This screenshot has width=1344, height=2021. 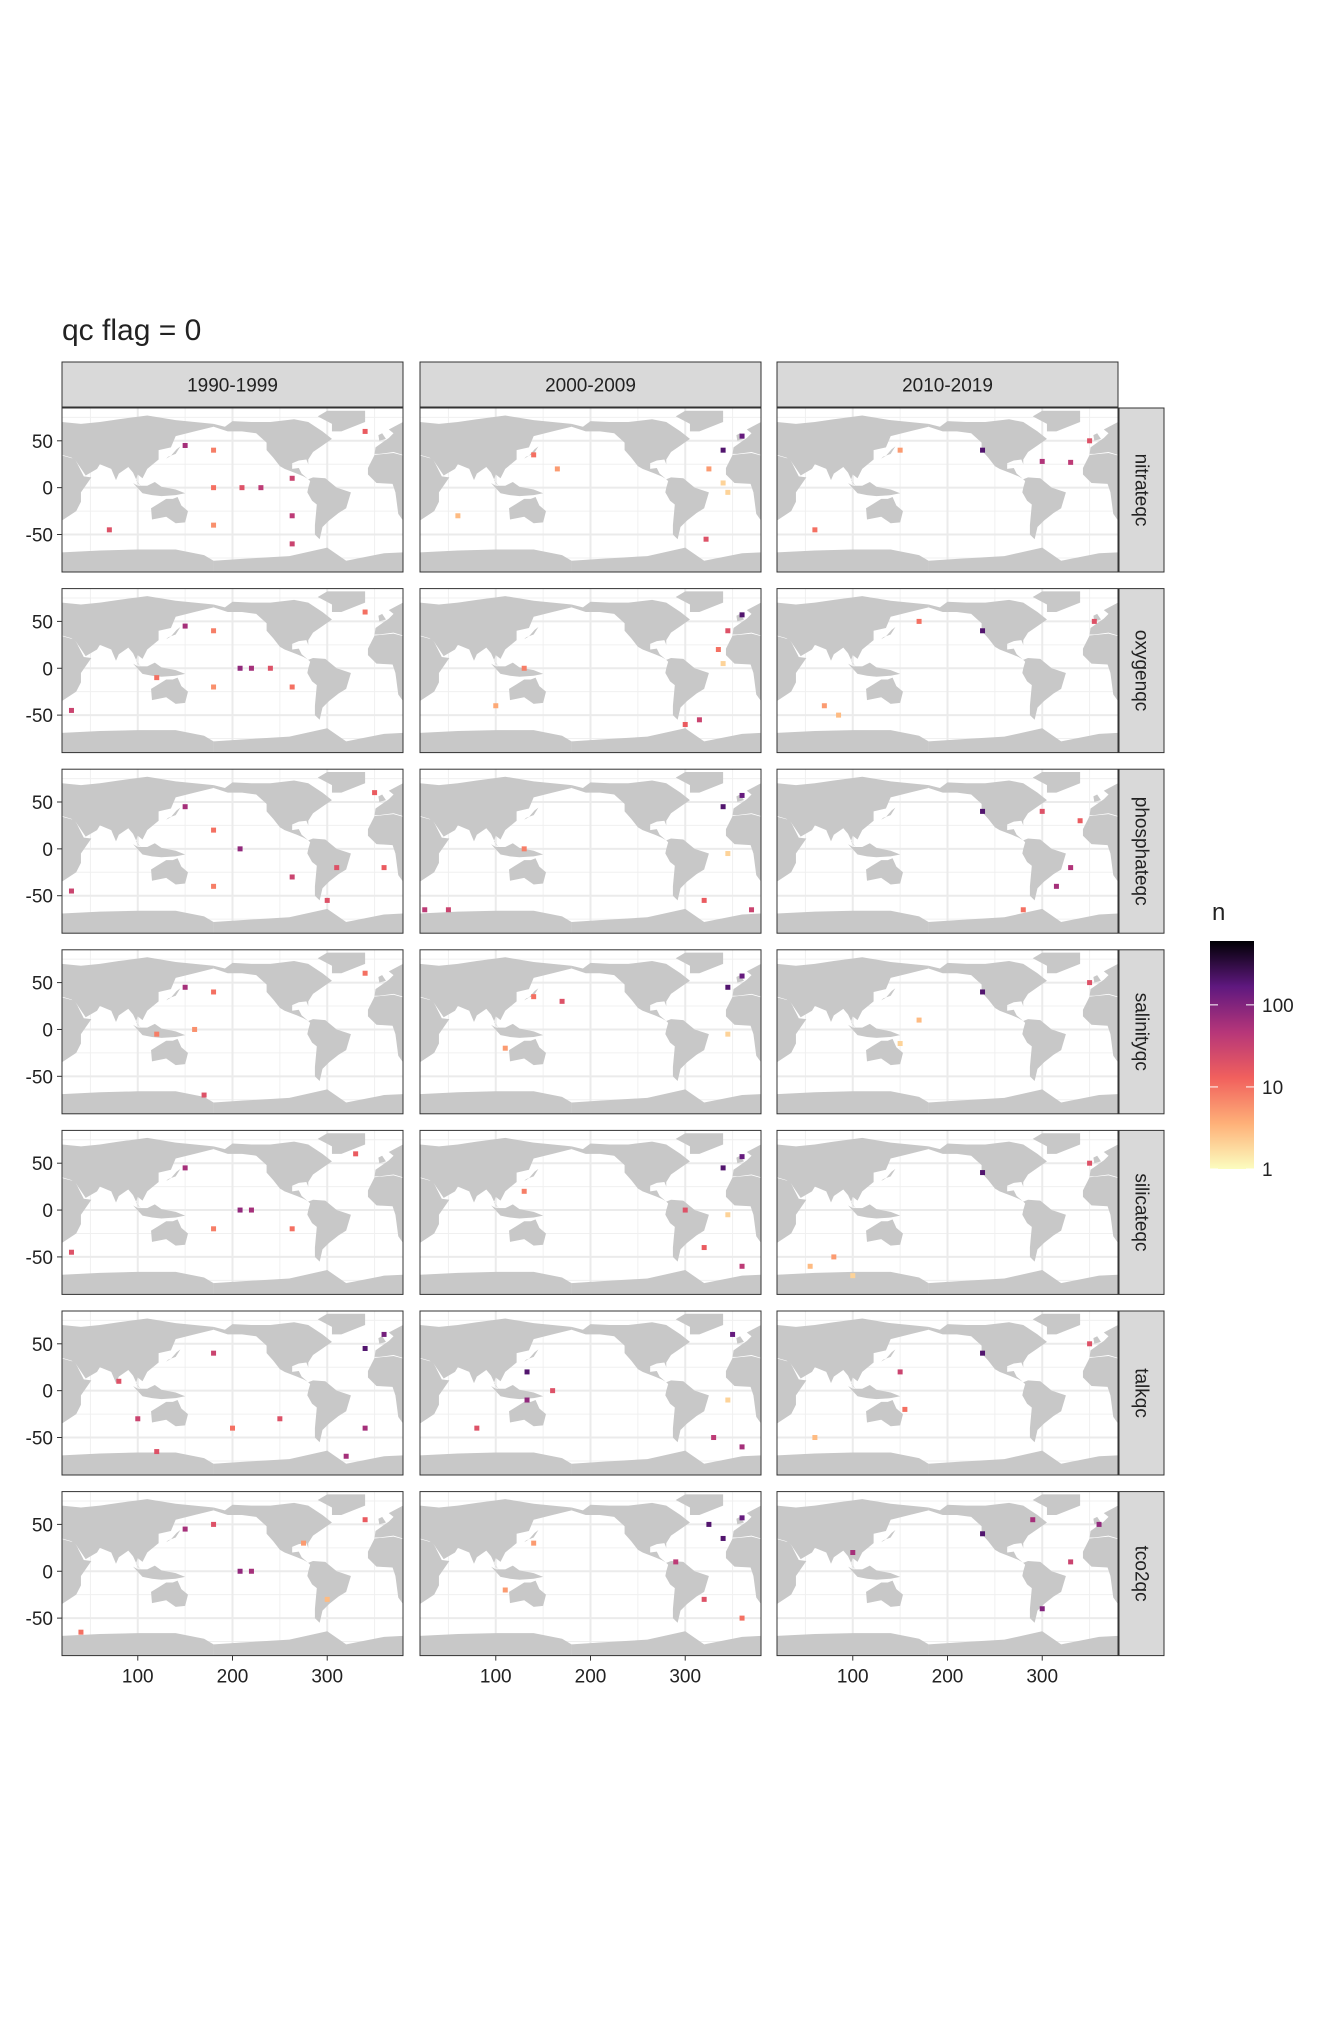 I want to click on column-strip, so click(x=947, y=384).